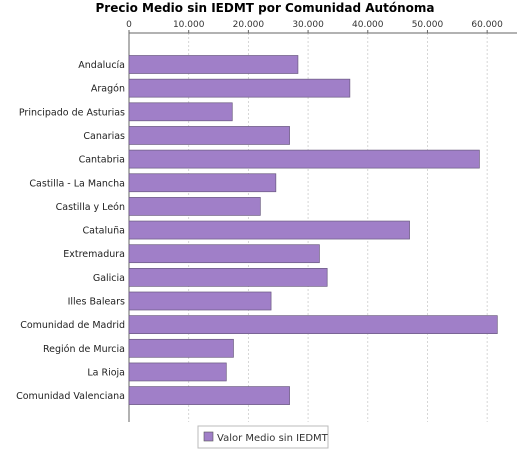 The width and height of the screenshot is (525, 450). Describe the element at coordinates (70, 396) in the screenshot. I see `category-label: Comunidad Valenciana` at that location.